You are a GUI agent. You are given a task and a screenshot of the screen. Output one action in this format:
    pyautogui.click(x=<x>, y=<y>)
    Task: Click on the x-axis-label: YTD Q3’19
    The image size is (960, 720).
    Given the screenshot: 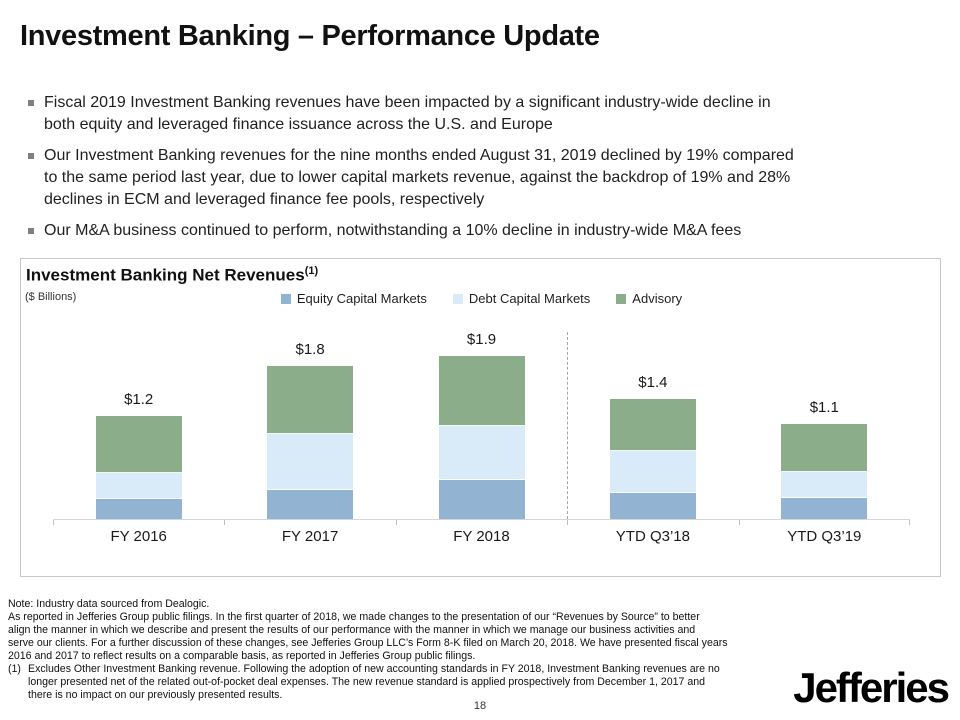 What is the action you would take?
    pyautogui.click(x=824, y=536)
    